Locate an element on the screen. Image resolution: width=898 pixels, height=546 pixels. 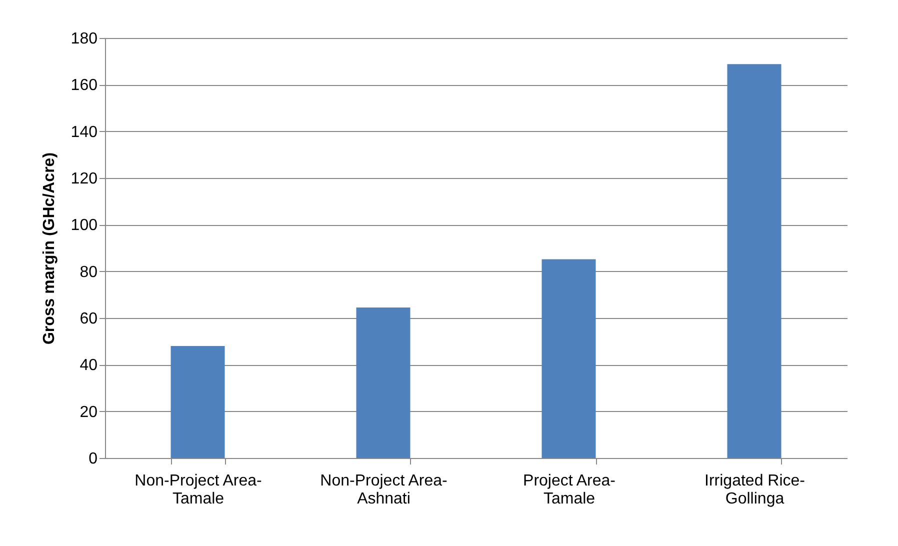
x-tick-label: Irrigated Rice-Gollinga is located at coordinates (754, 490).